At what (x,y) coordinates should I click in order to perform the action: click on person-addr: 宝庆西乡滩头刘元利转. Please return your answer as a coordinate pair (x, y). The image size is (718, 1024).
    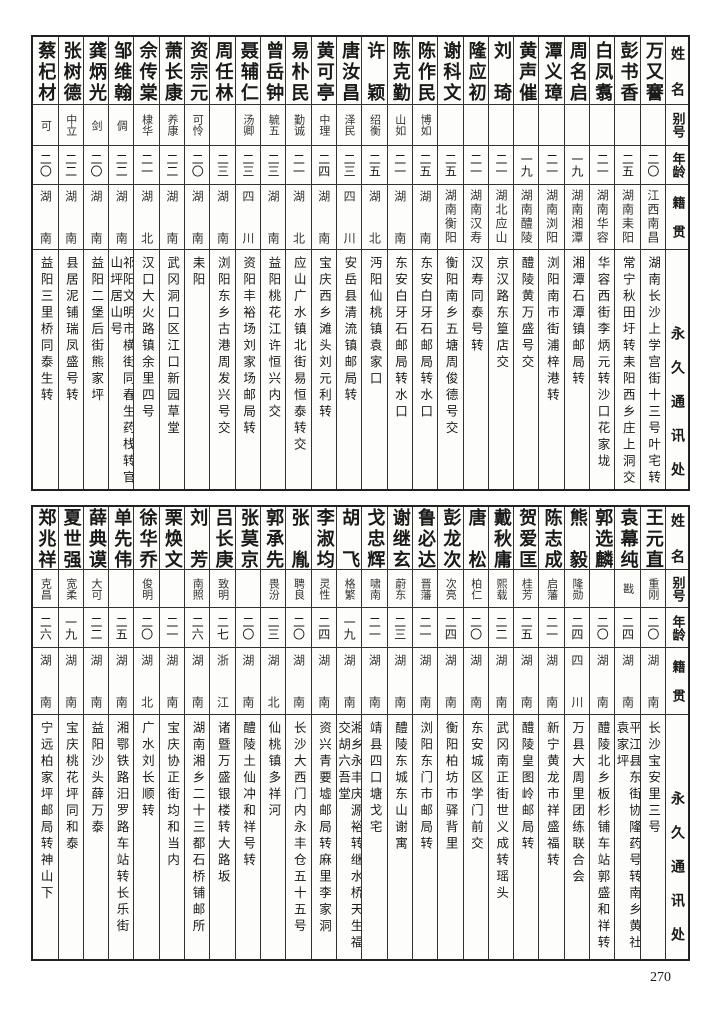
    Looking at the image, I should click on (325, 338).